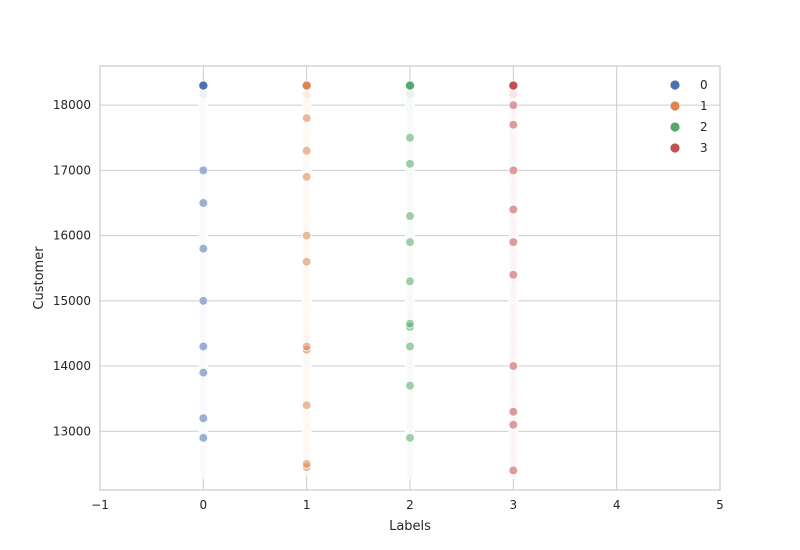  What do you see at coordinates (704, 148) in the screenshot?
I see `legend-label: 3` at bounding box center [704, 148].